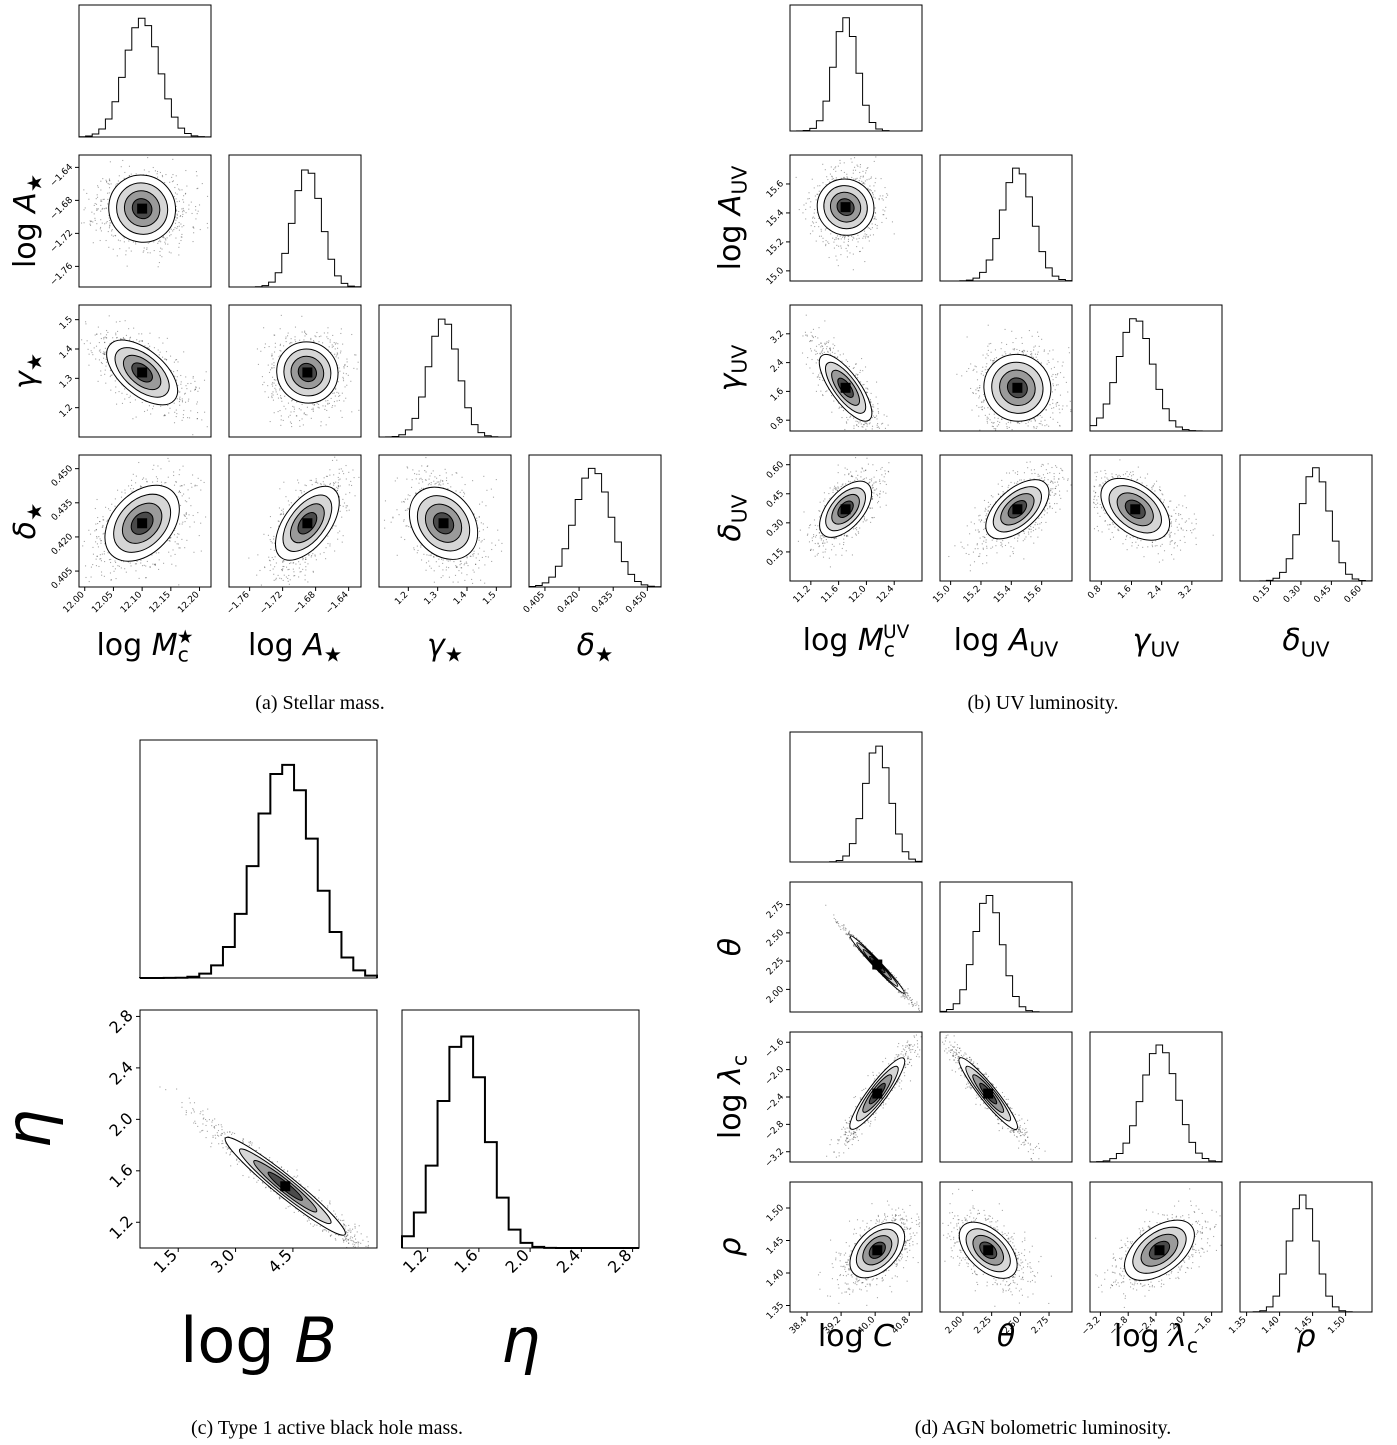 This screenshot has width=1397, height=1445. Describe the element at coordinates (1006, 1258) in the screenshot. I see `scatter-panel-4-2: 2.00 2.25 2.50 2.75` at that location.